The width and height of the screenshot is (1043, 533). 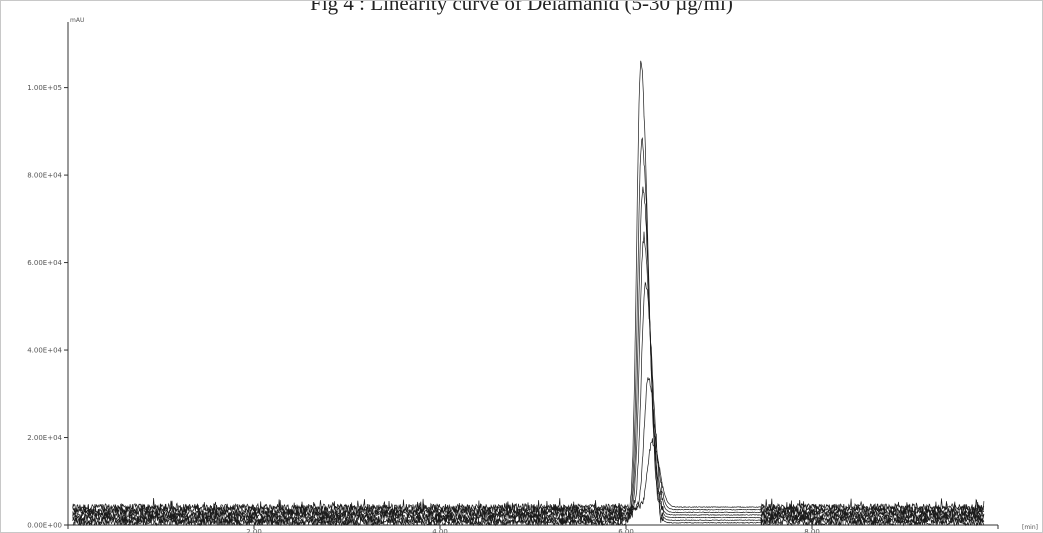 I want to click on y-tick-label: 8.00E+04, so click(x=44, y=176).